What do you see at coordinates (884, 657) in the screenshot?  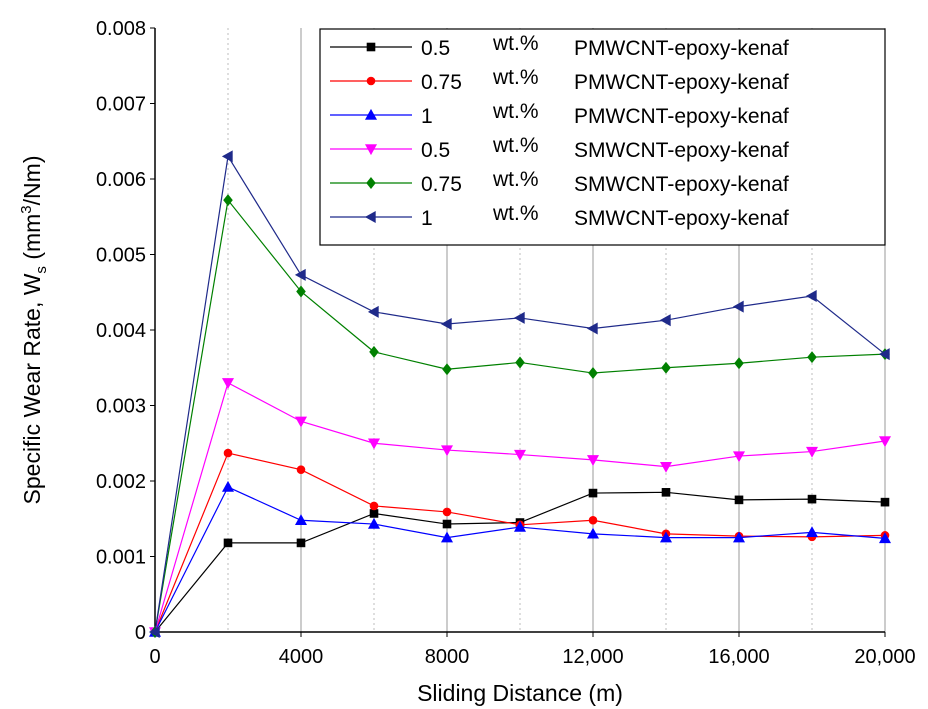 I see `x-tick-label: 20,000` at bounding box center [884, 657].